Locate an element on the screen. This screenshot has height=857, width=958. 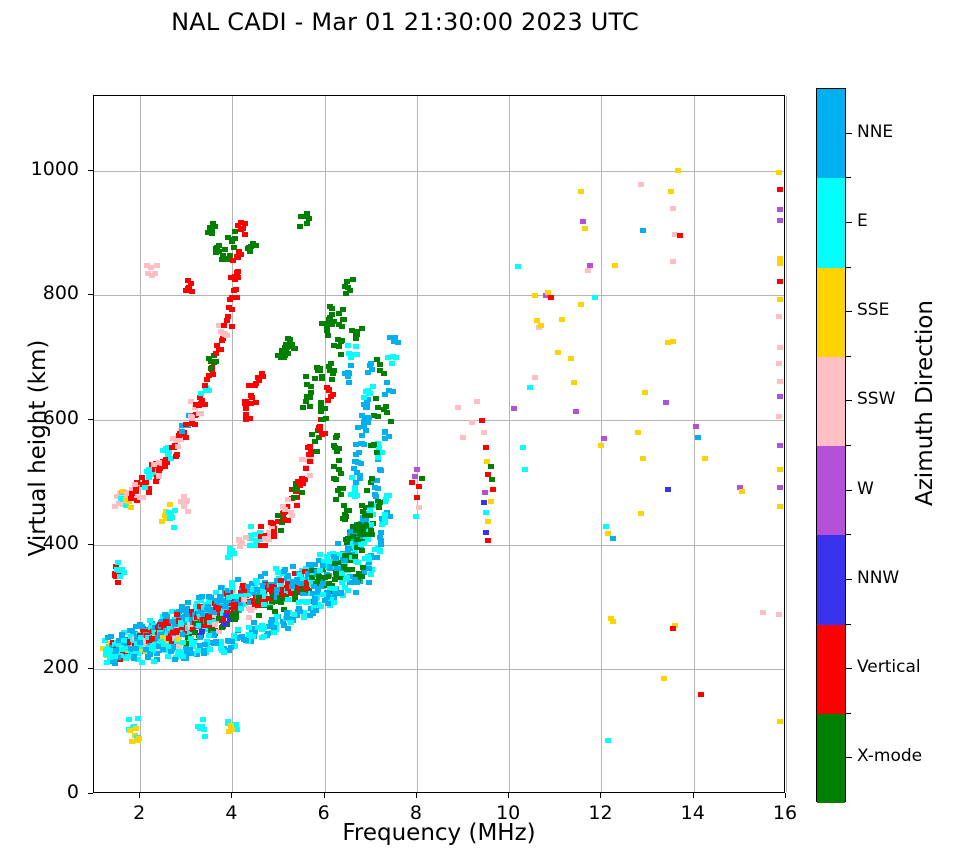
y-axis-tick-label: 800 is located at coordinates (60, 293).